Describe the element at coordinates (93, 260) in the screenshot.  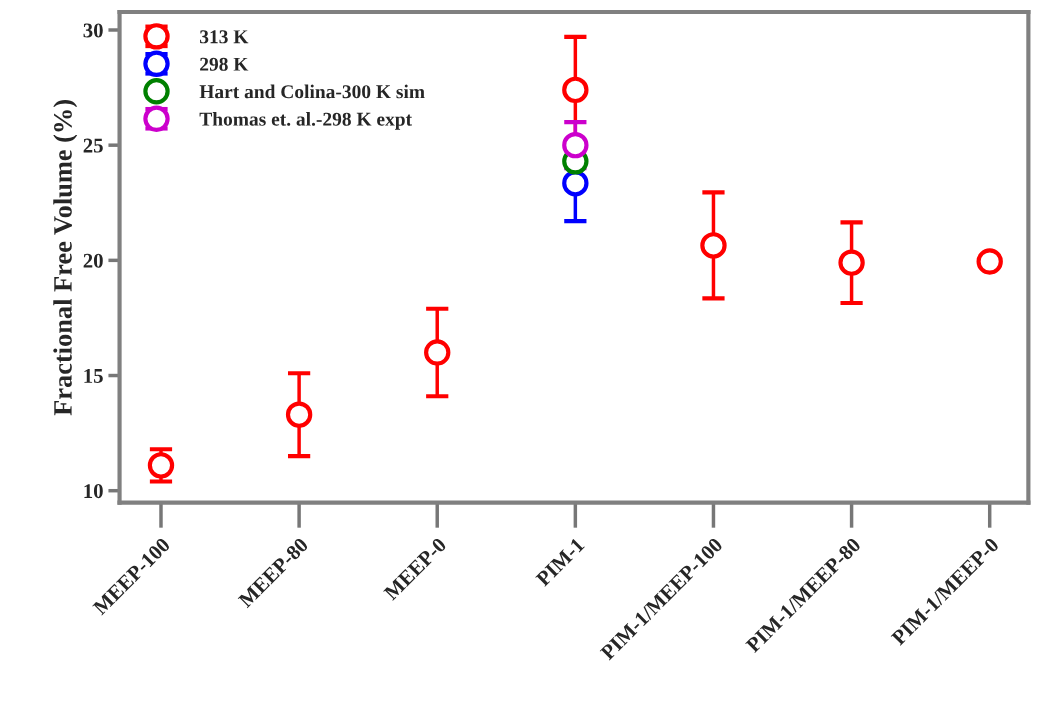
I see `y-tick-label: 20` at that location.